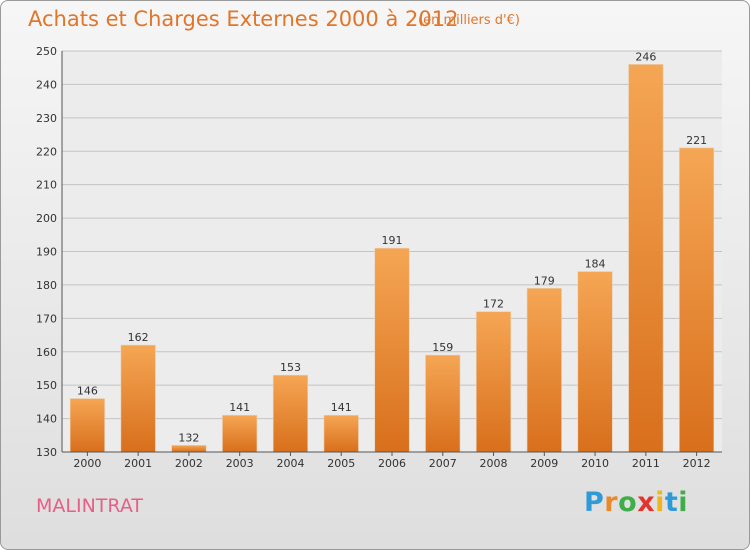  What do you see at coordinates (392, 350) in the screenshot?
I see `bar-2006` at bounding box center [392, 350].